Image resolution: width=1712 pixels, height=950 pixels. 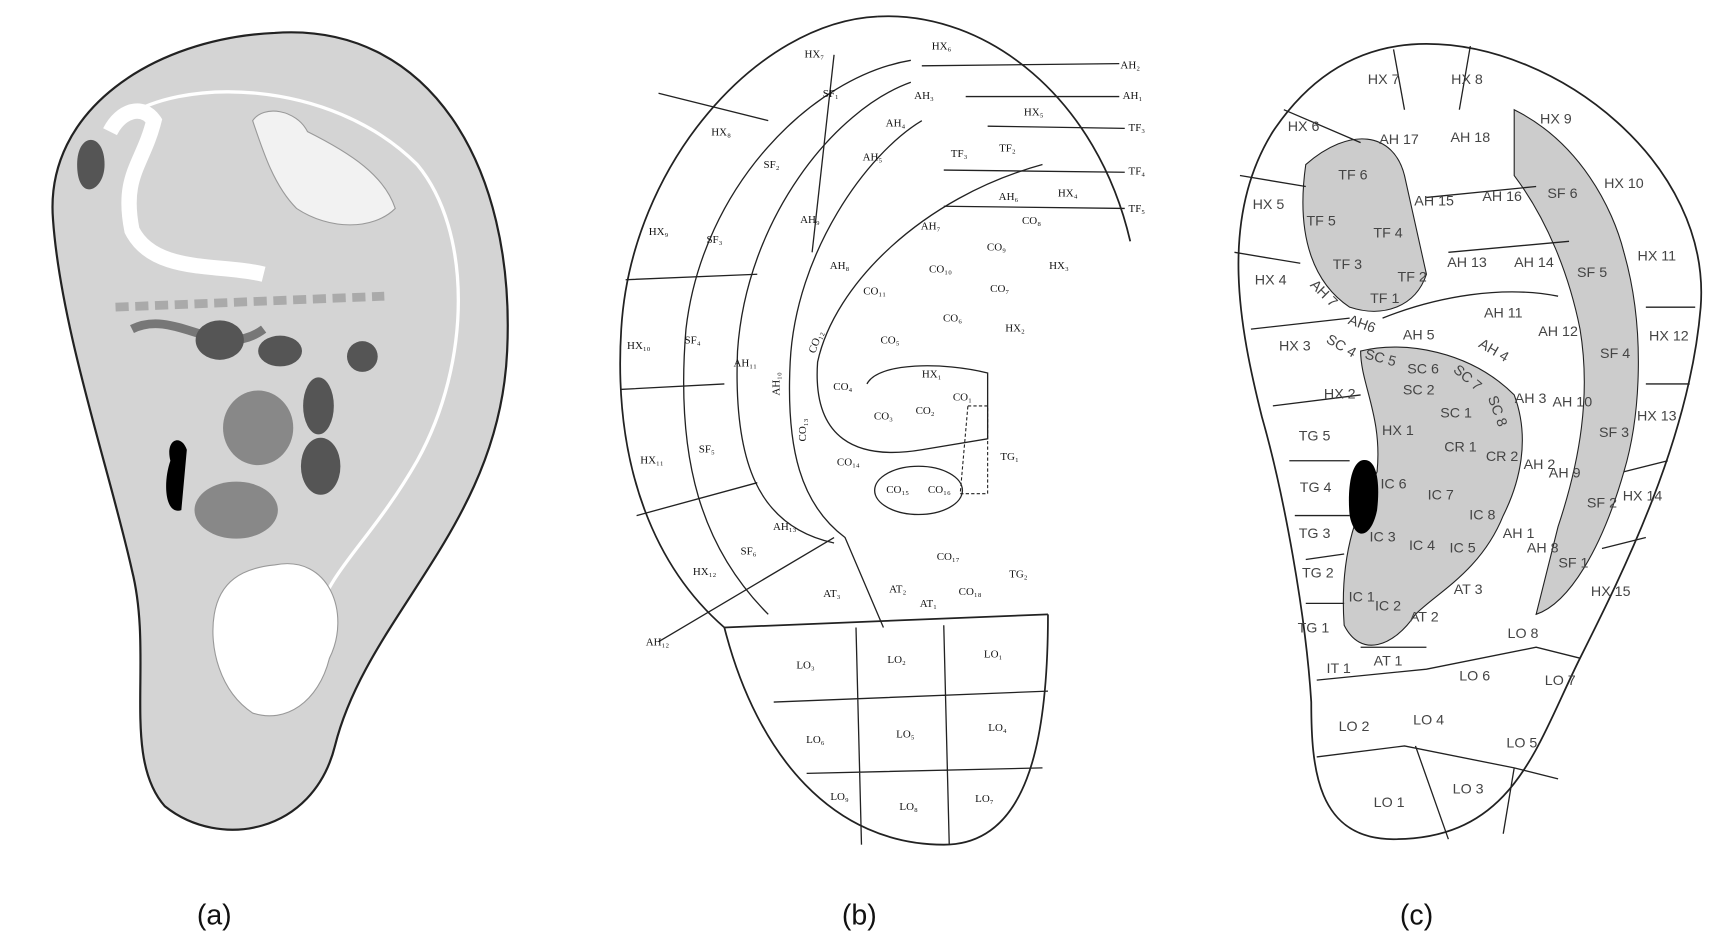 What do you see at coordinates (908, 807) in the screenshot?
I see `region-label: LO₈` at bounding box center [908, 807].